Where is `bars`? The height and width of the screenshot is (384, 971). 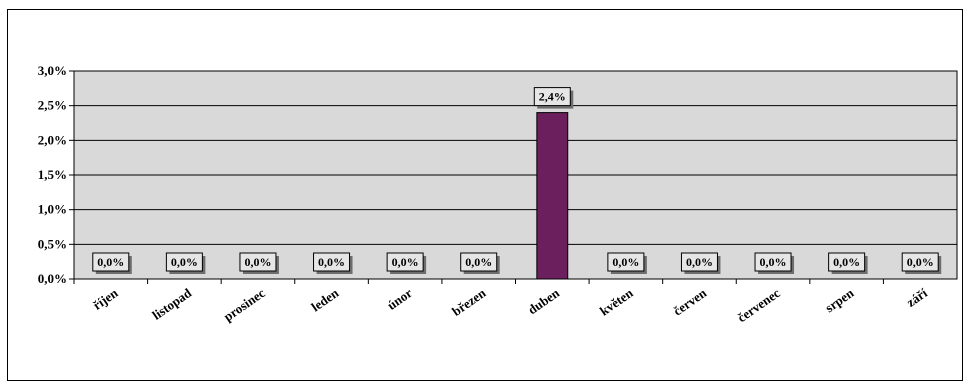
bars is located at coordinates (552, 196).